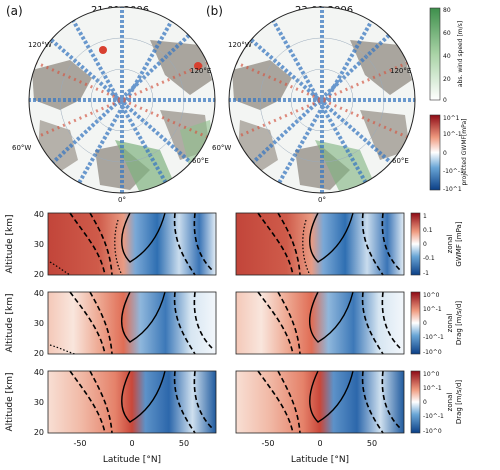 Image resolution: width=500 pixels, height=470 pixels. I want to click on panel-b-tag: (b), so click(214, 11).